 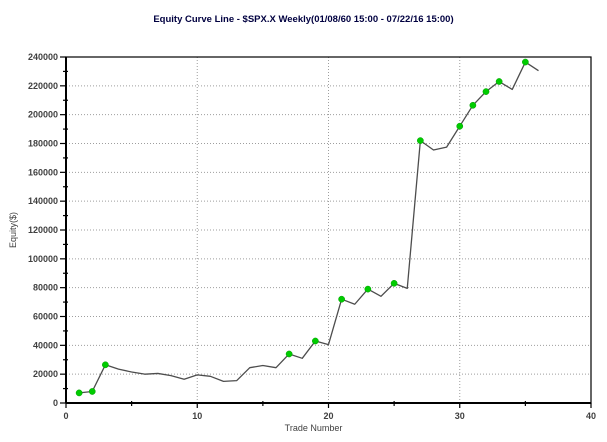 I want to click on y-tick-label: 240000, so click(x=43, y=57).